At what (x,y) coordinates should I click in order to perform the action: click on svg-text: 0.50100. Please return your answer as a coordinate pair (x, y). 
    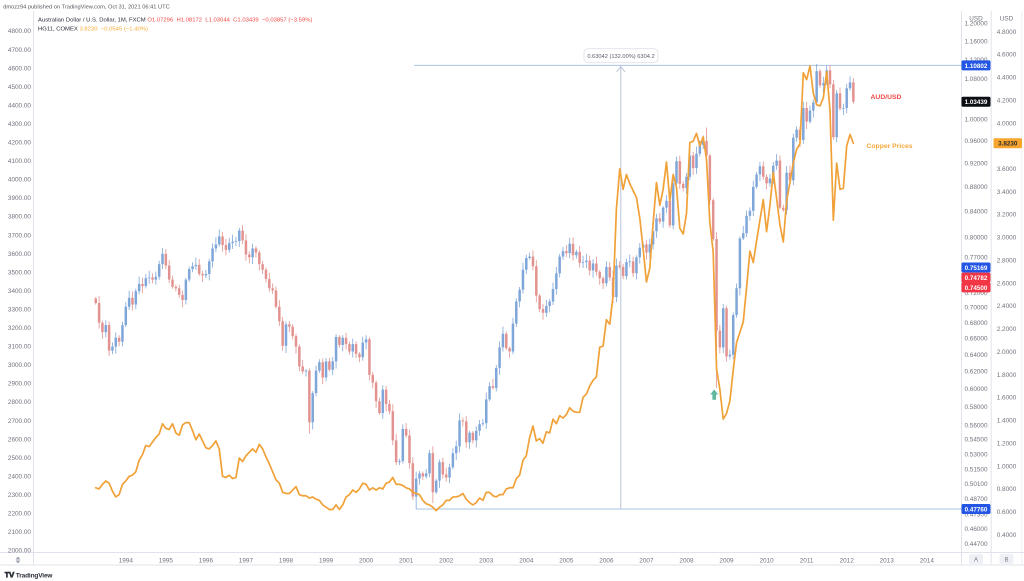
    Looking at the image, I should click on (976, 484).